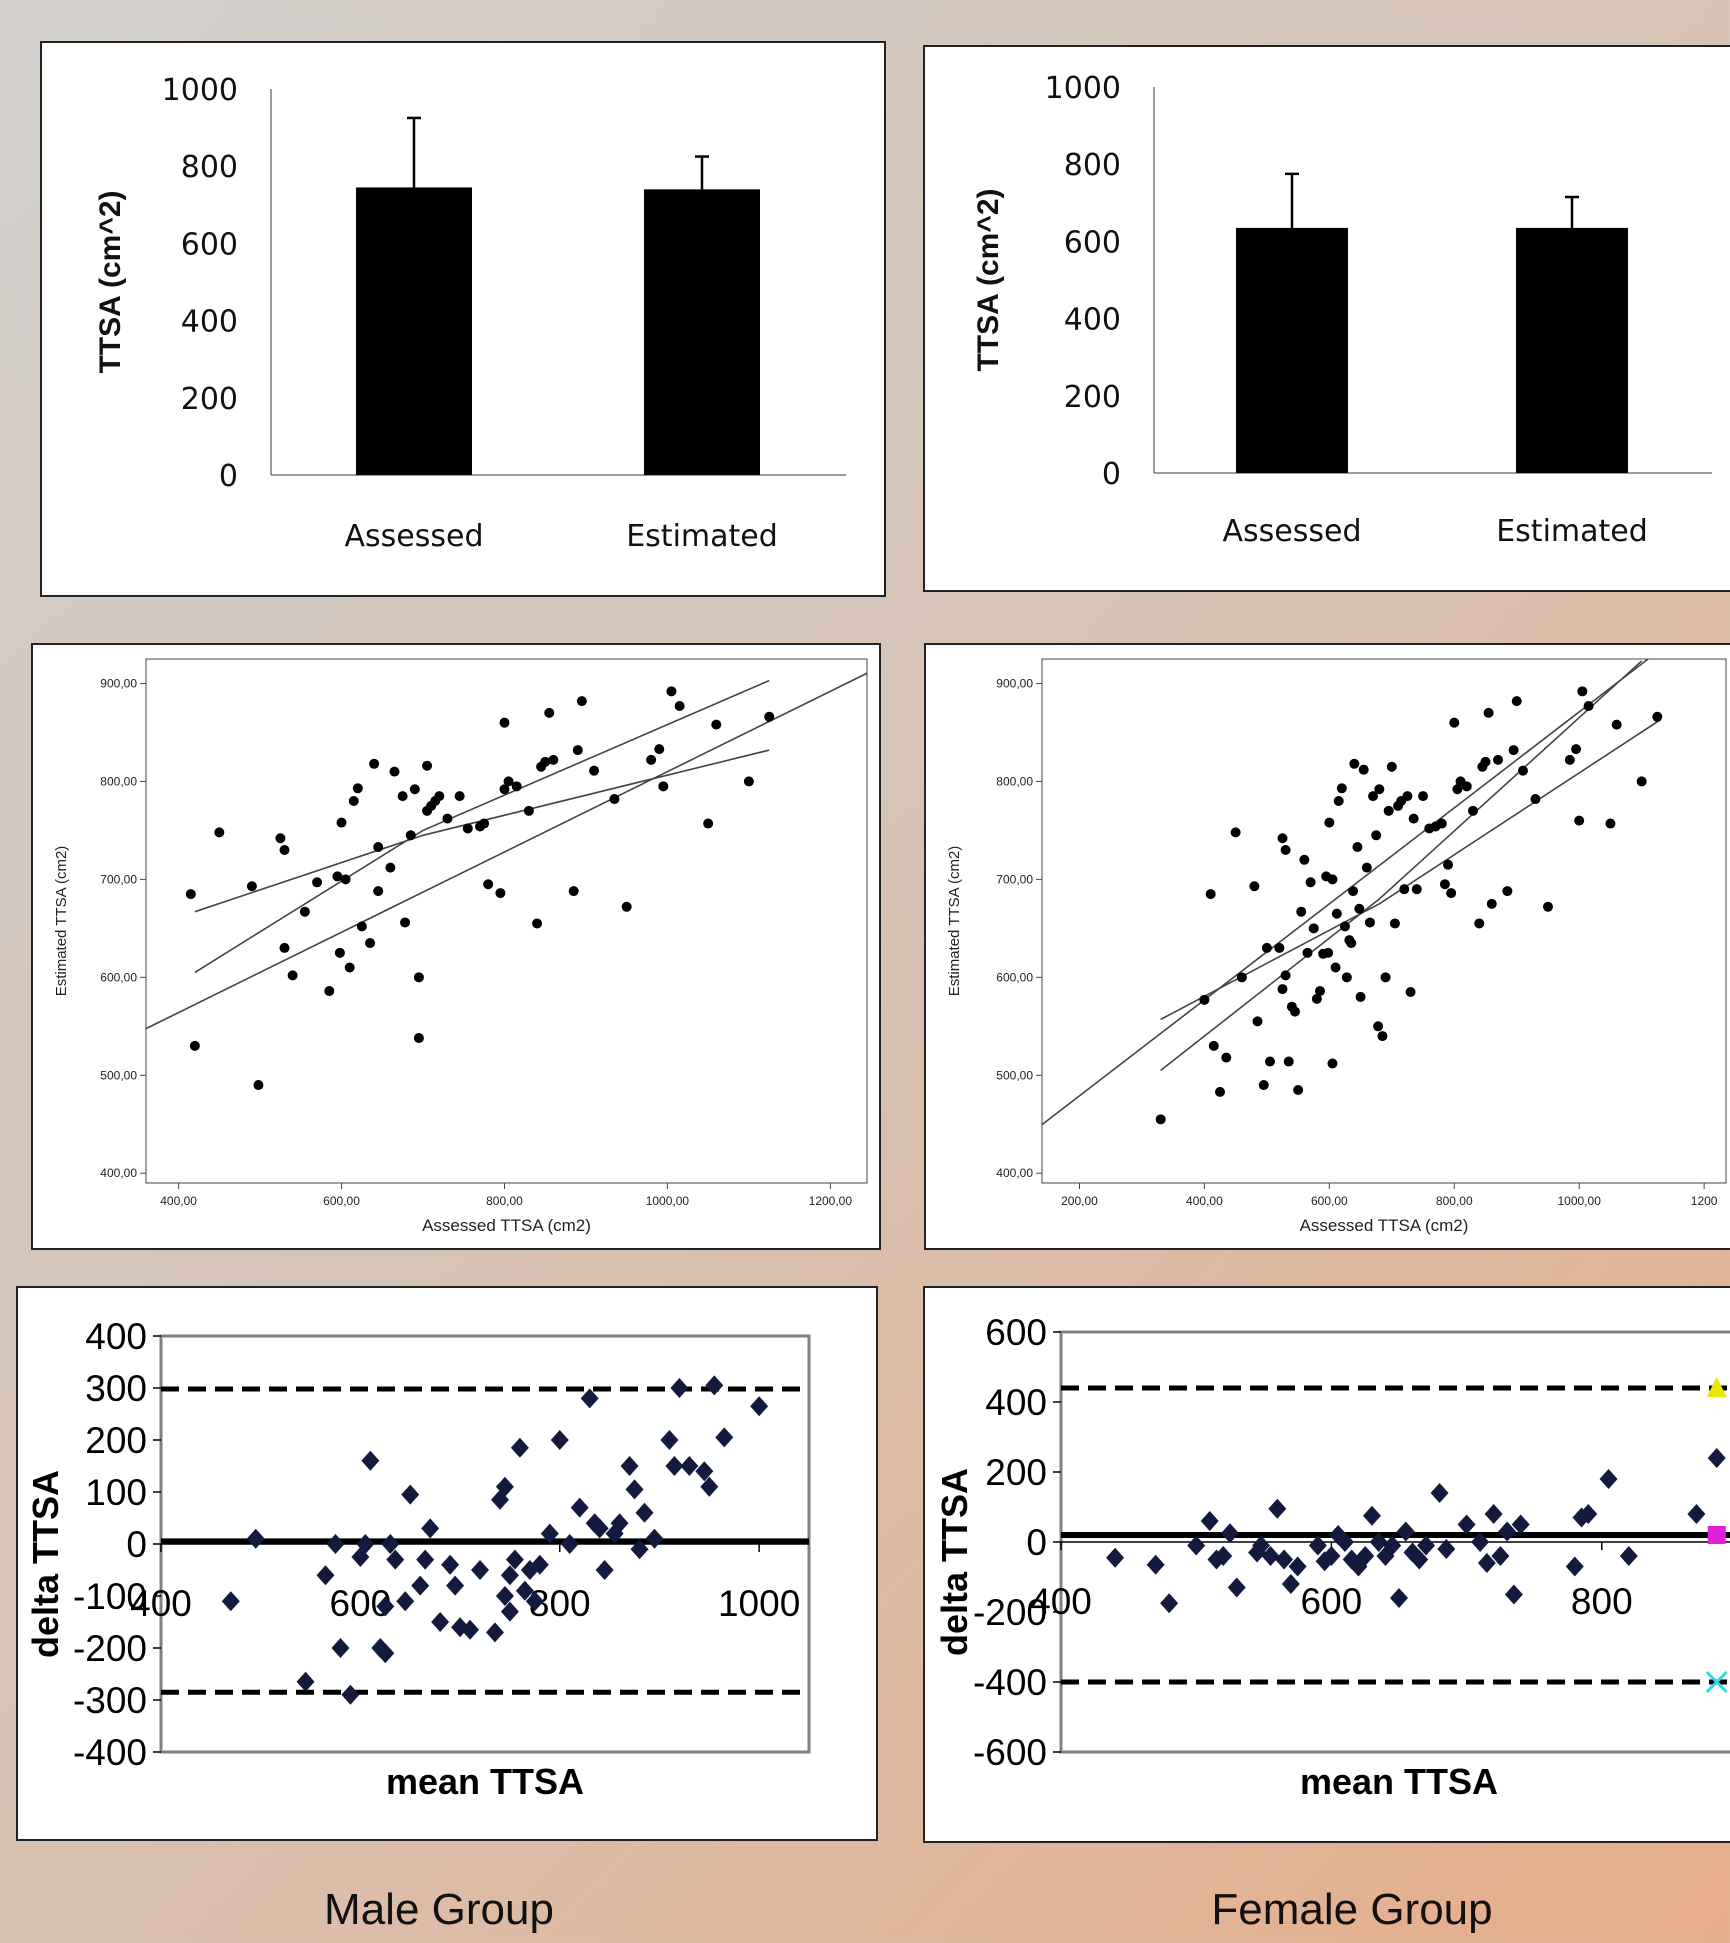 The image size is (1730, 1943). I want to click on y-tick-label: -600, so click(1010, 1752).